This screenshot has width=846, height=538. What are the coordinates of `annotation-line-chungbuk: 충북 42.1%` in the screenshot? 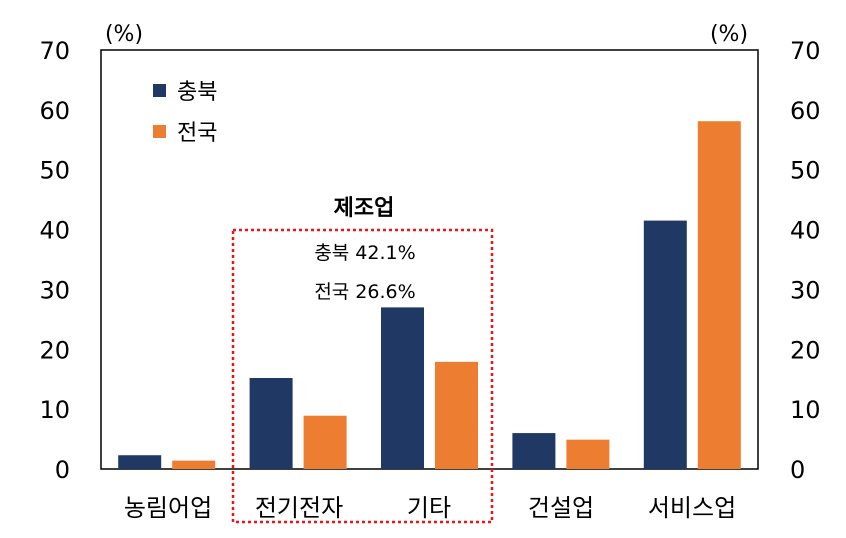 It's located at (364, 253).